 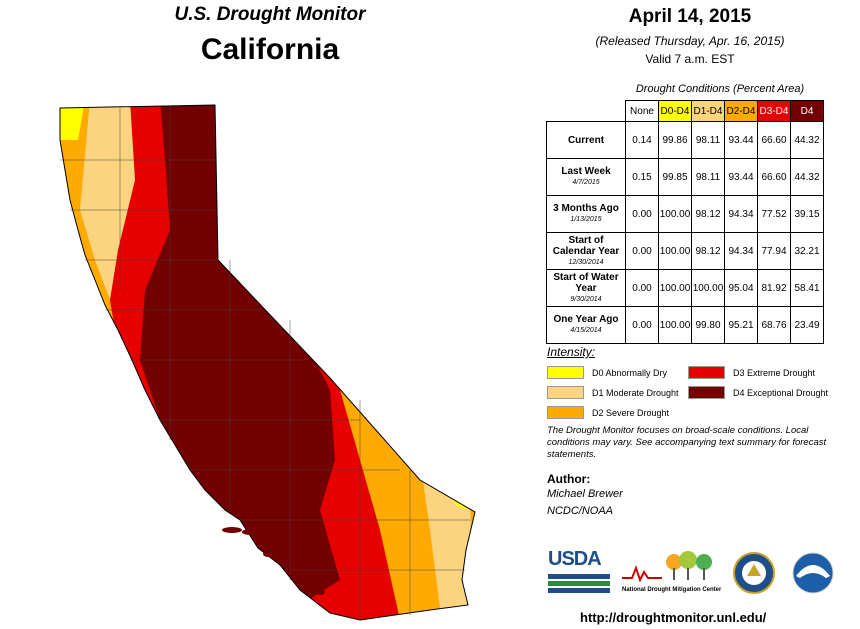 I want to click on legend-label-d3: D3 Extreme Drought, so click(x=774, y=372).